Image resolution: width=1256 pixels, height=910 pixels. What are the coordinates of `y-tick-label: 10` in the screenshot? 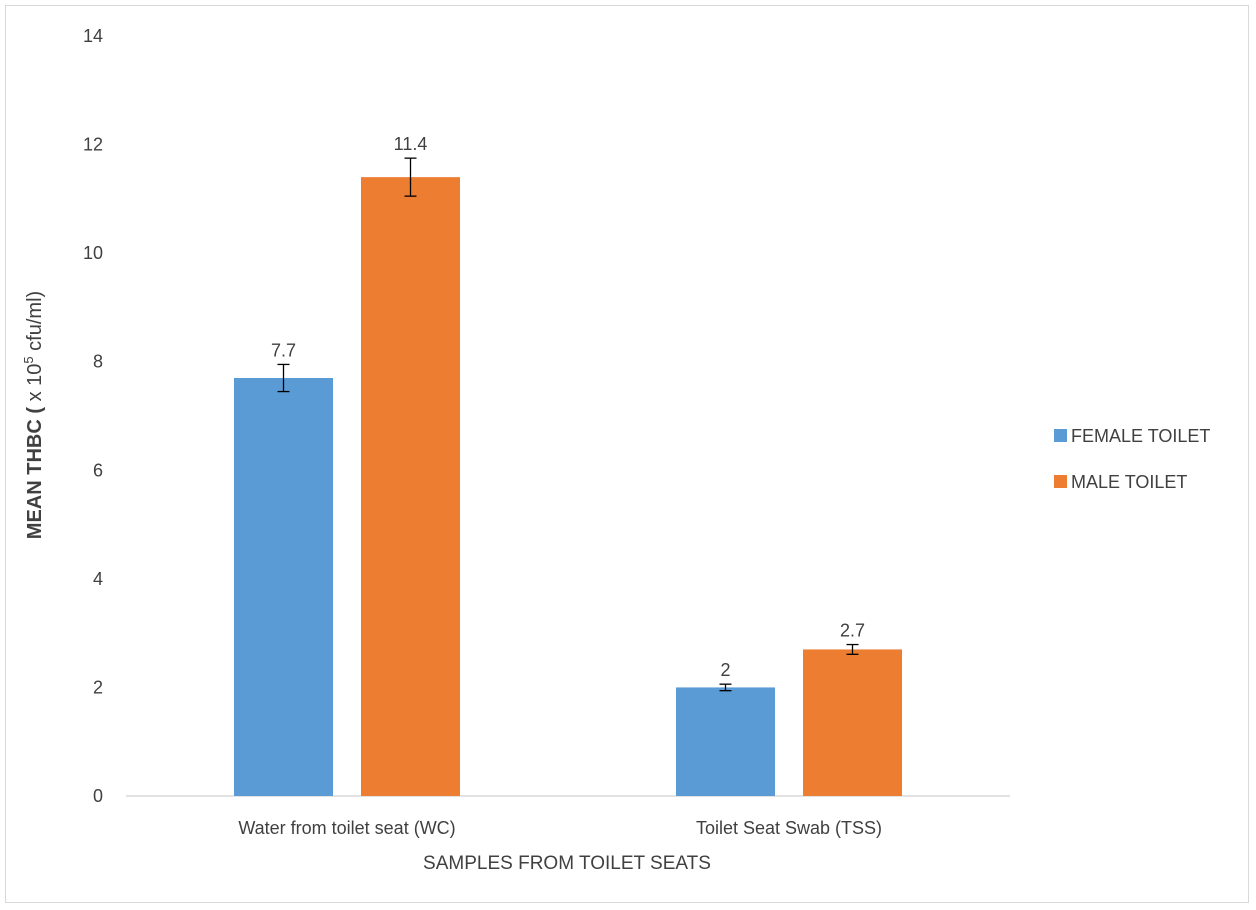 It's located at (93, 253).